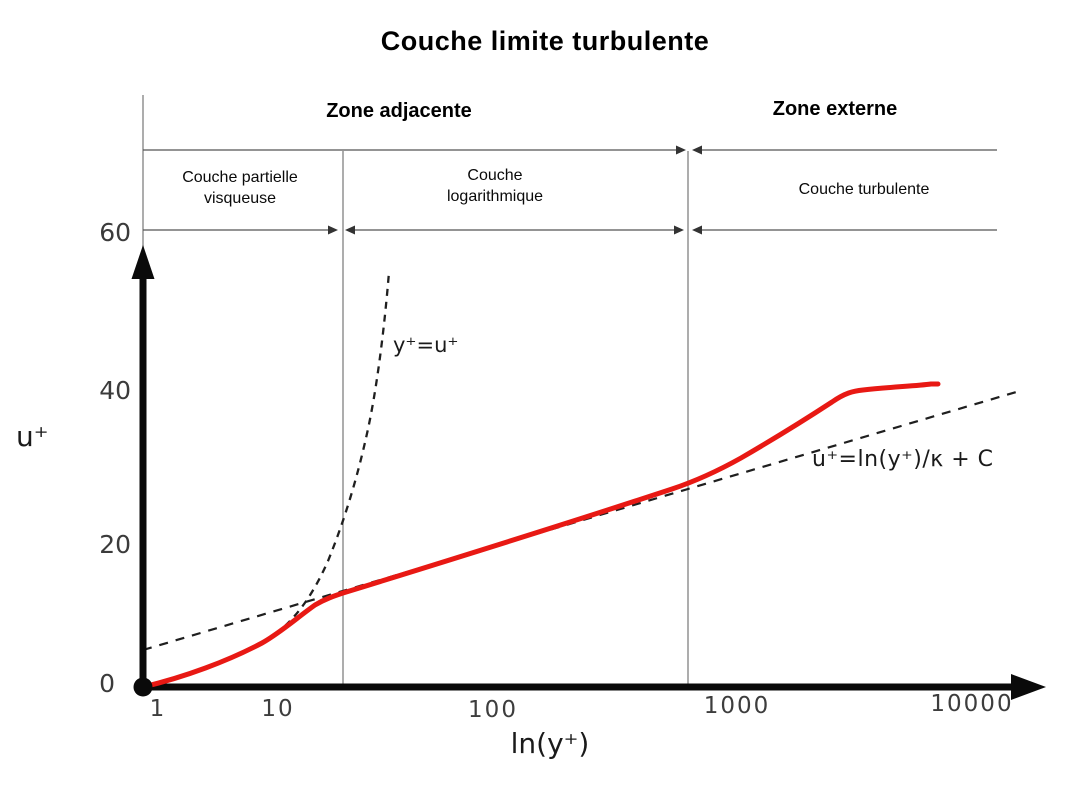 The width and height of the screenshot is (1070, 796). Describe the element at coordinates (737, 706) in the screenshot. I see `x-tick-1000: 1000` at that location.